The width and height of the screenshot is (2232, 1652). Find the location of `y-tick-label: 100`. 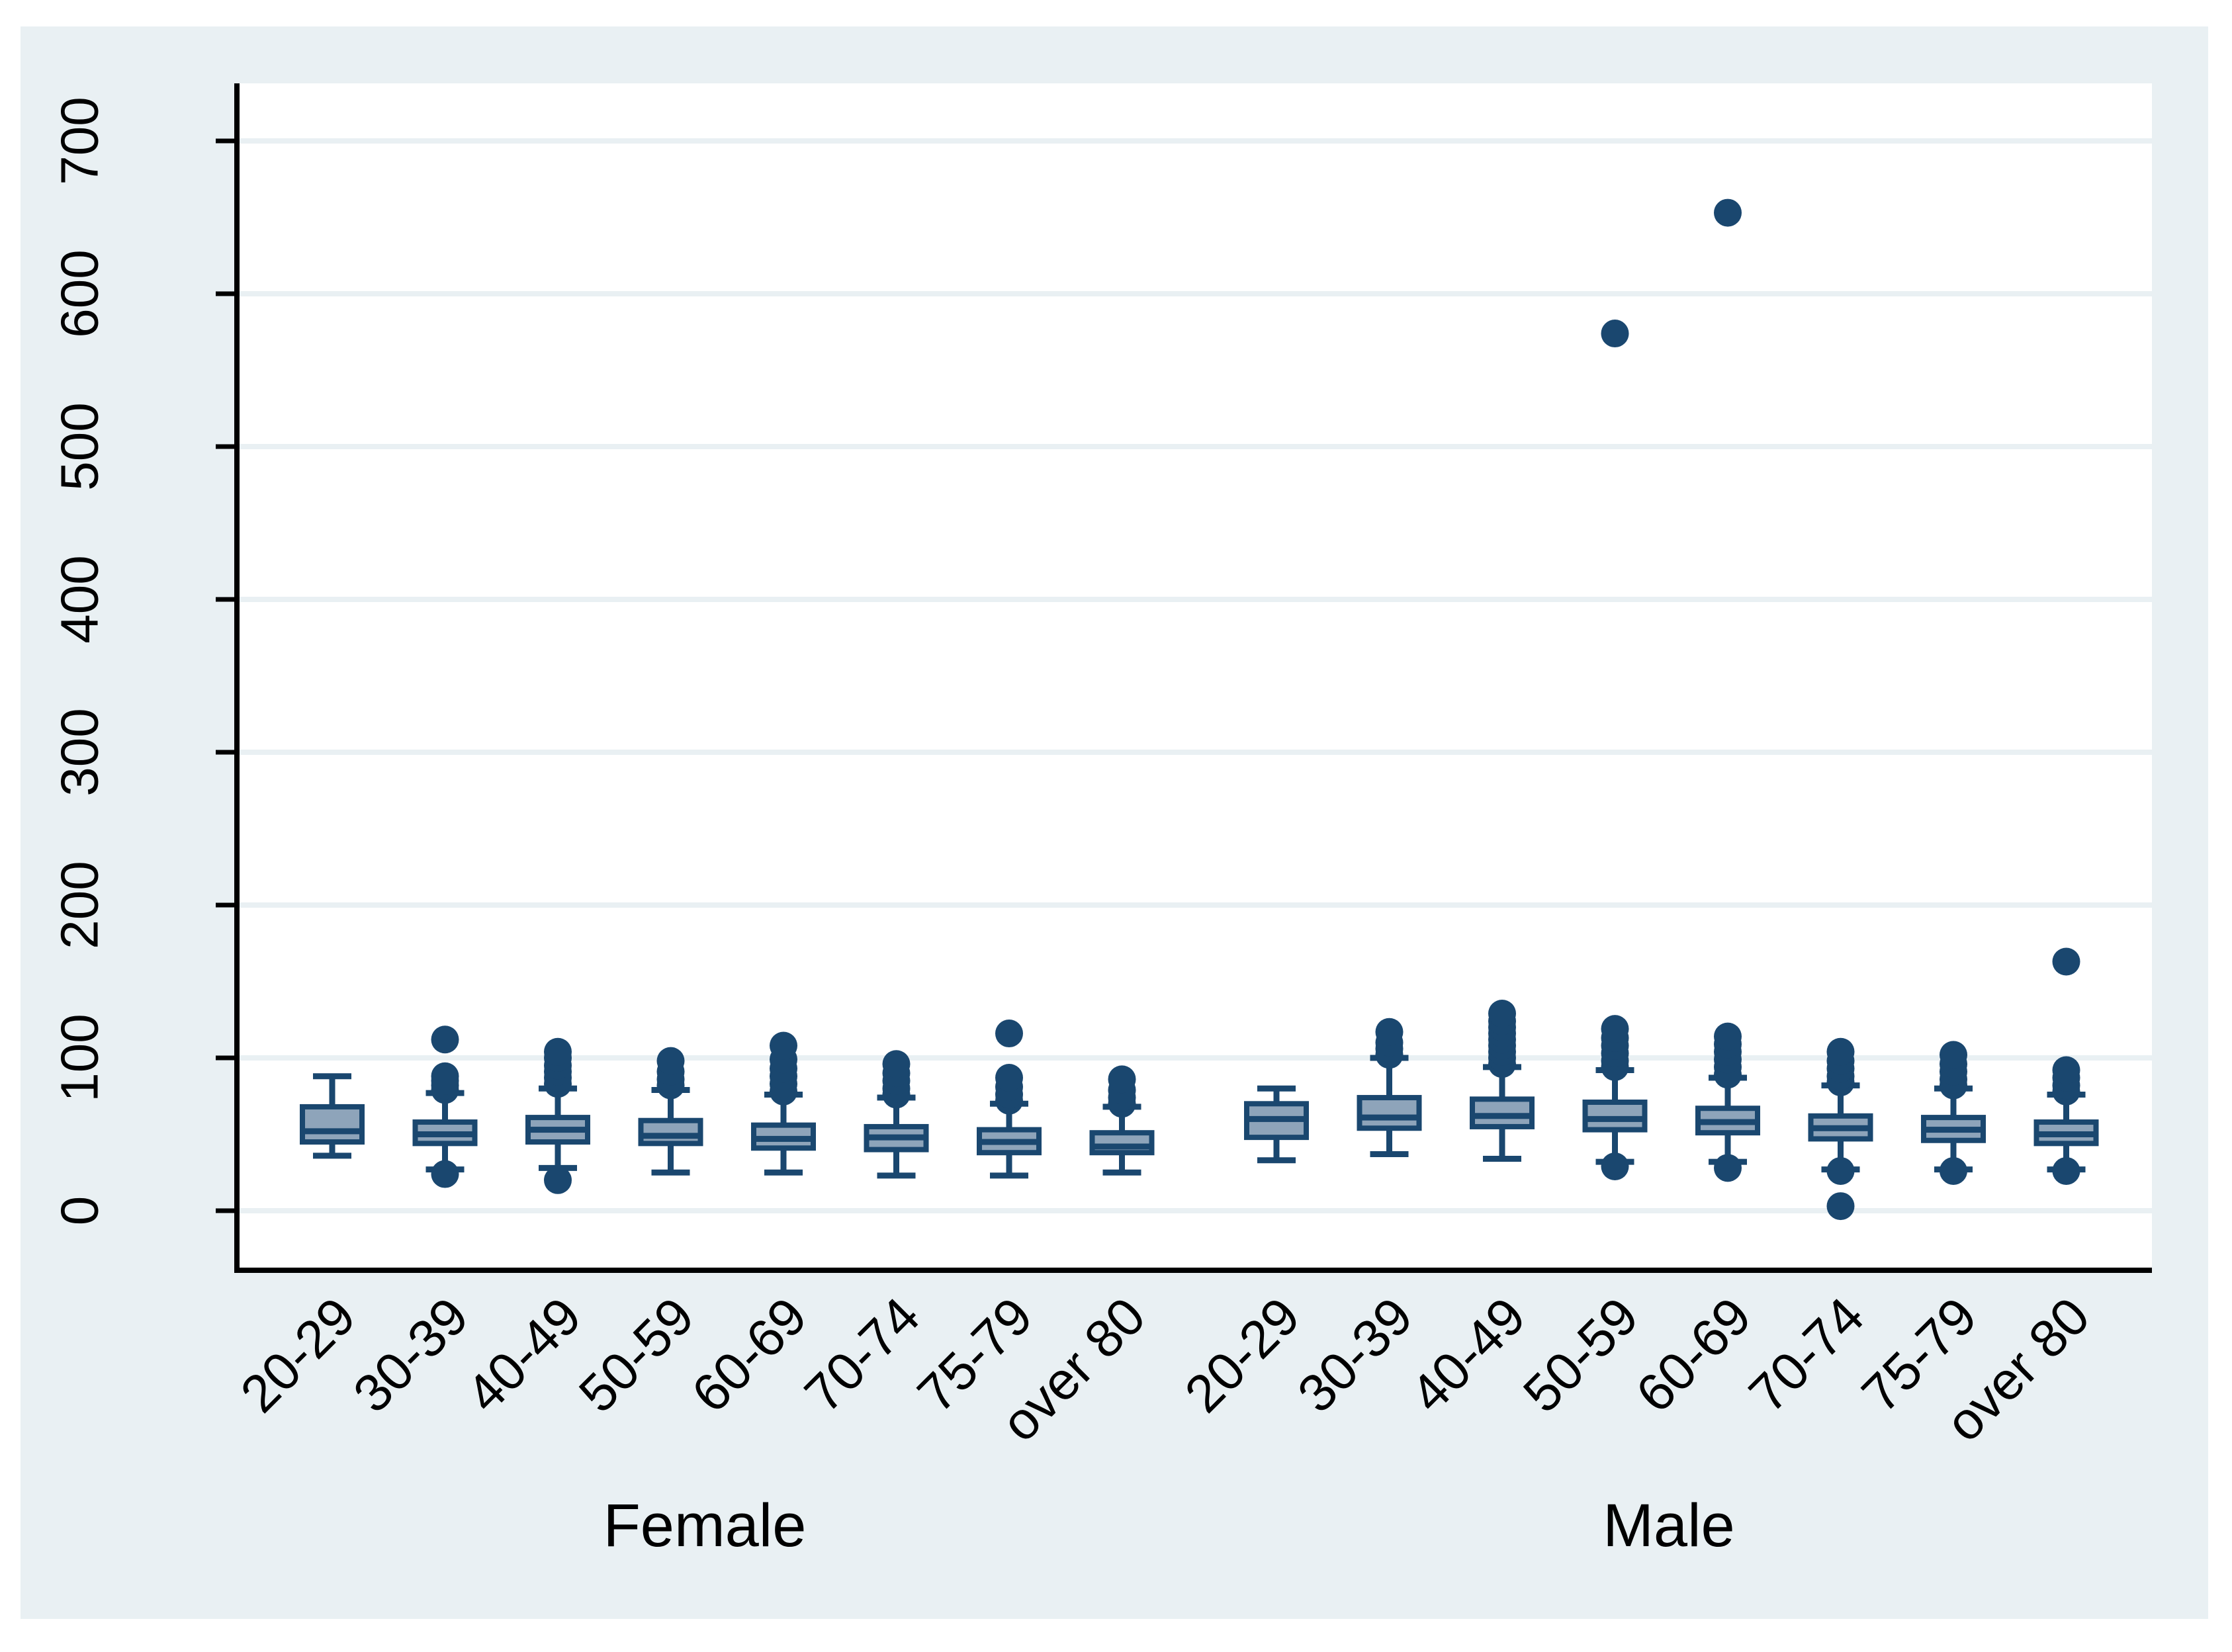

y-tick-label: 100 is located at coordinates (79, 1058).